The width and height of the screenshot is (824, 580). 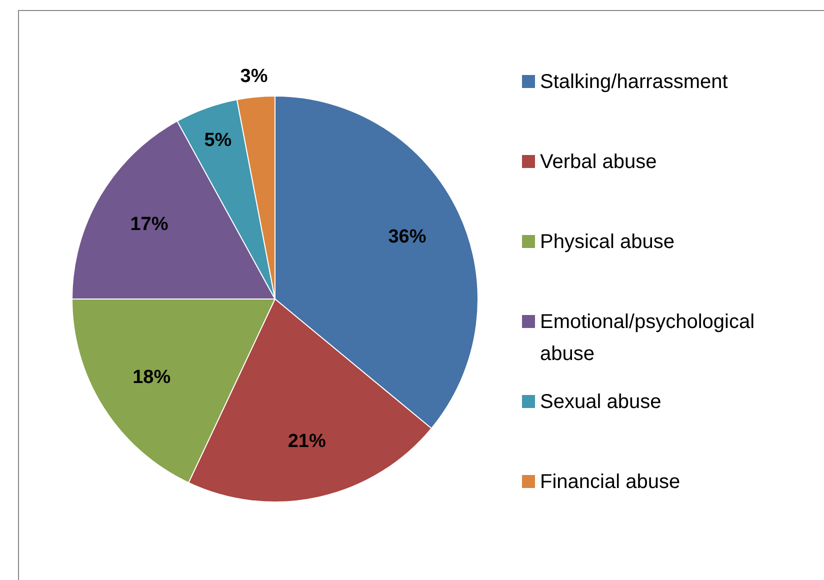 What do you see at coordinates (607, 242) in the screenshot?
I see `legend-label: Physical abuse` at bounding box center [607, 242].